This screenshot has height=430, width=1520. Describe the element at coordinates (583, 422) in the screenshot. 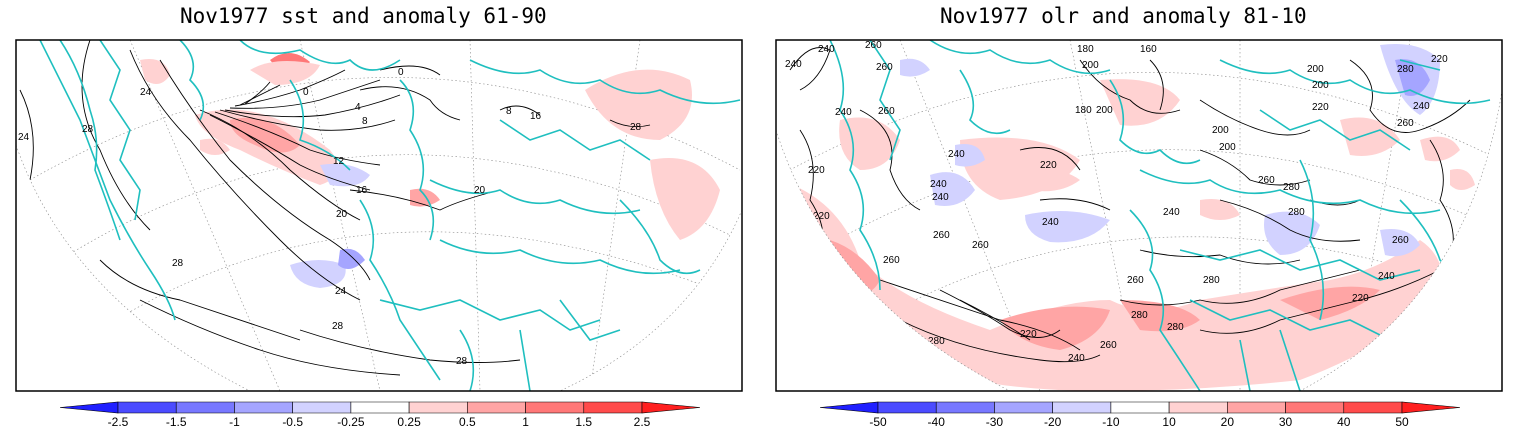

I see `colorbar-tick-label: 1.5` at that location.